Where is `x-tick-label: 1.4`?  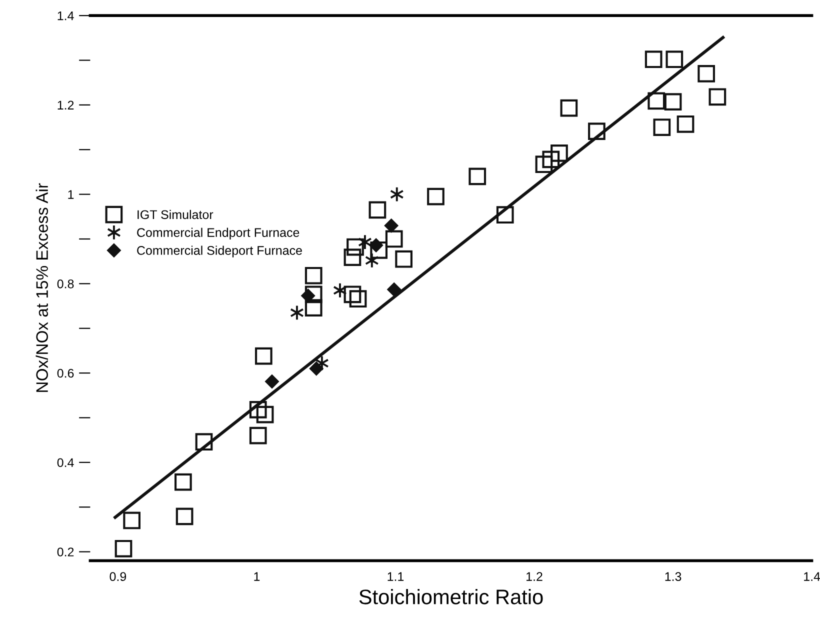
x-tick-label: 1.4 is located at coordinates (812, 576).